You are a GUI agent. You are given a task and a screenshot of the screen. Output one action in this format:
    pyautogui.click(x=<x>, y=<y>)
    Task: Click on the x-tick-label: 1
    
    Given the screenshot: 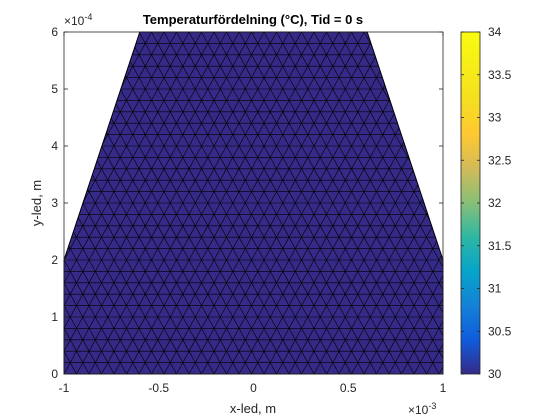 What is the action you would take?
    pyautogui.click(x=443, y=388)
    